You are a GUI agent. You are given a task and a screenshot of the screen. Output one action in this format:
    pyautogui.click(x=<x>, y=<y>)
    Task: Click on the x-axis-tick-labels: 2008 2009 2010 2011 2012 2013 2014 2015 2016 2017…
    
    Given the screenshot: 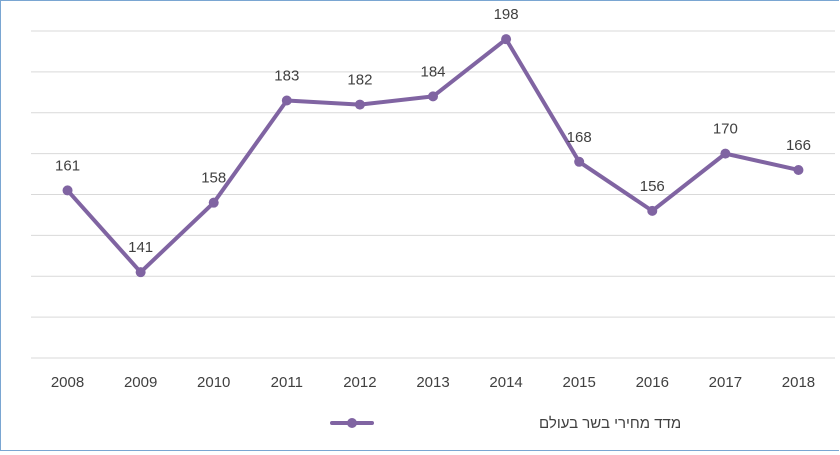 What is the action you would take?
    pyautogui.click(x=433, y=382)
    